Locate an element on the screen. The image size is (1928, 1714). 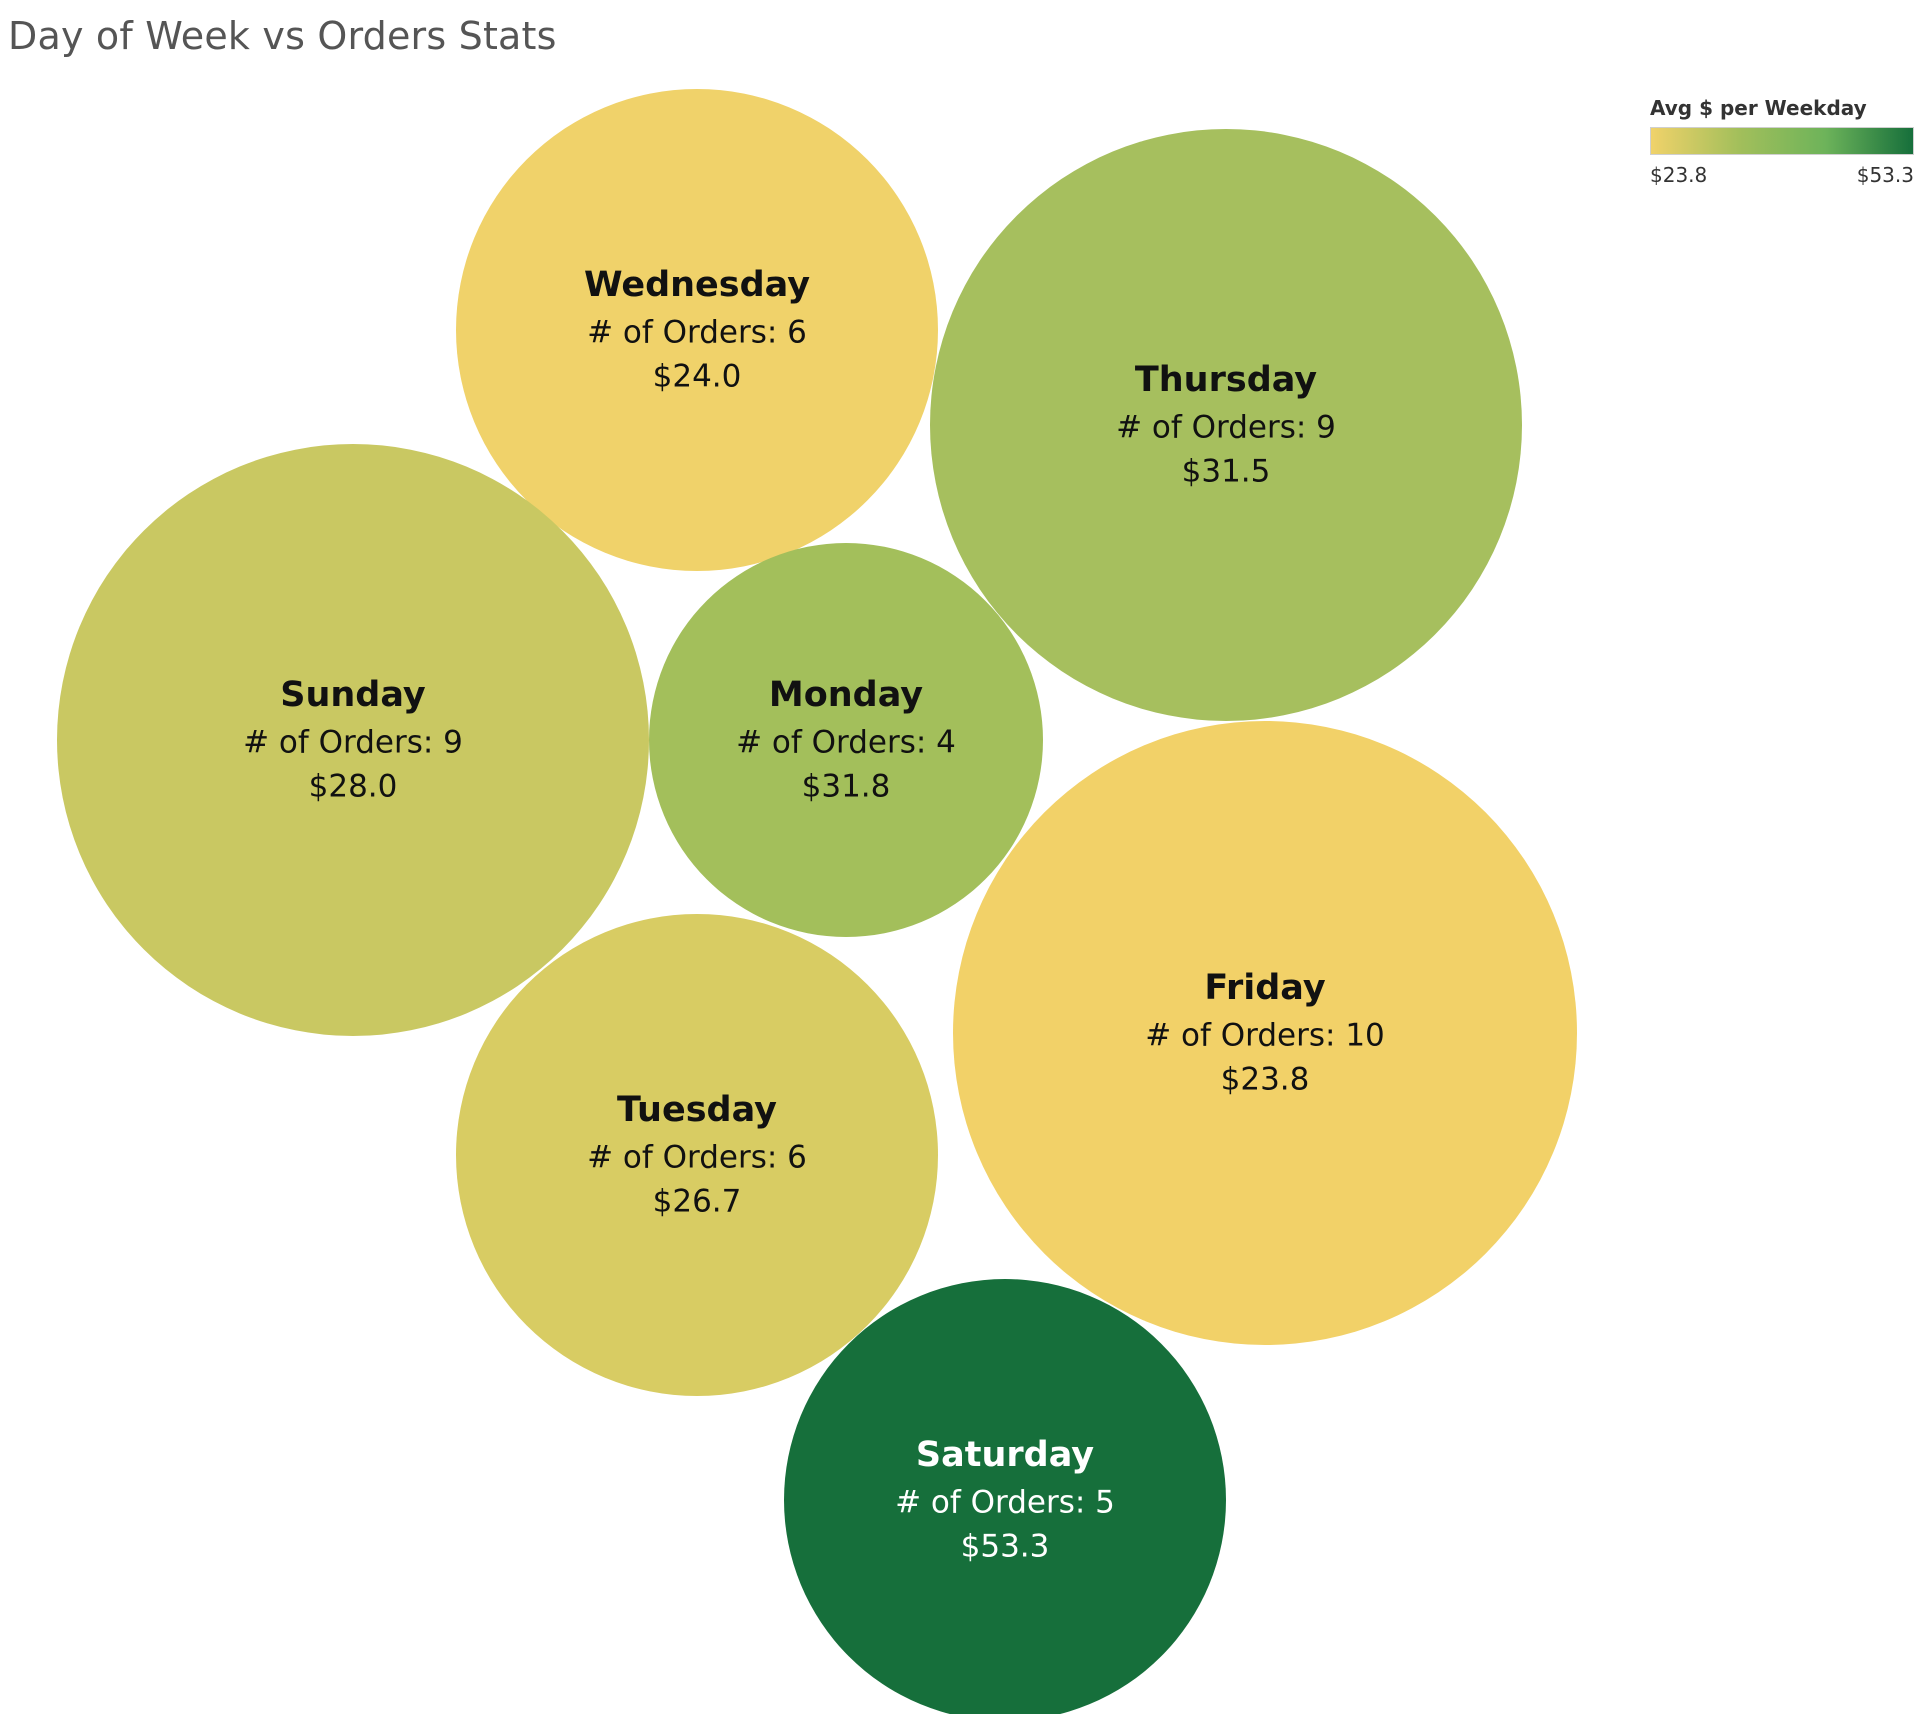
legend-min-label: $23.8 is located at coordinates (1679, 175).